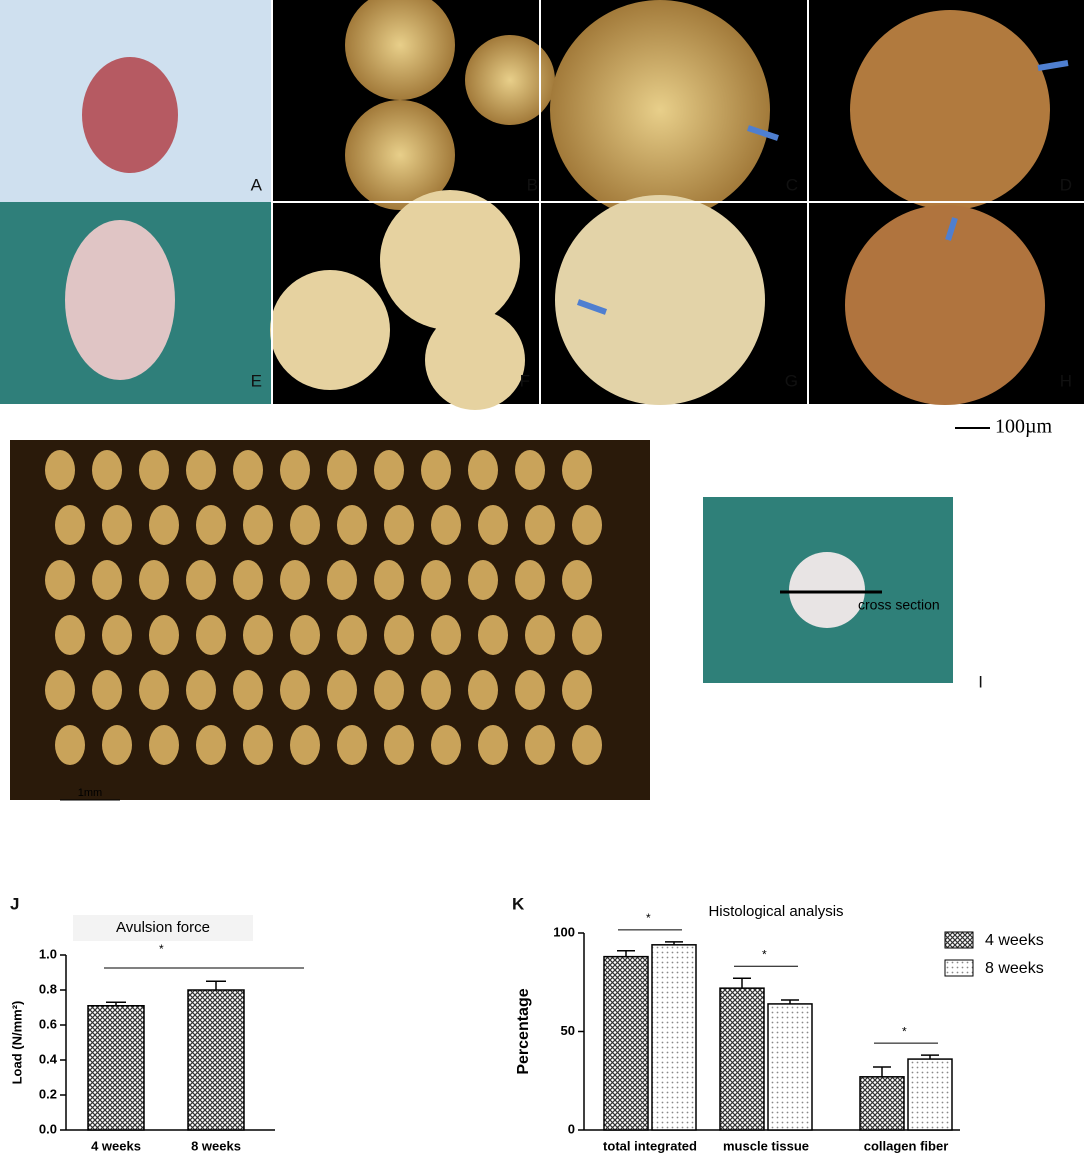 Image resolution: width=1084 pixels, height=1169 pixels. Describe the element at coordinates (90, 793) in the screenshot. I see `scale-label: 1mm` at that location.